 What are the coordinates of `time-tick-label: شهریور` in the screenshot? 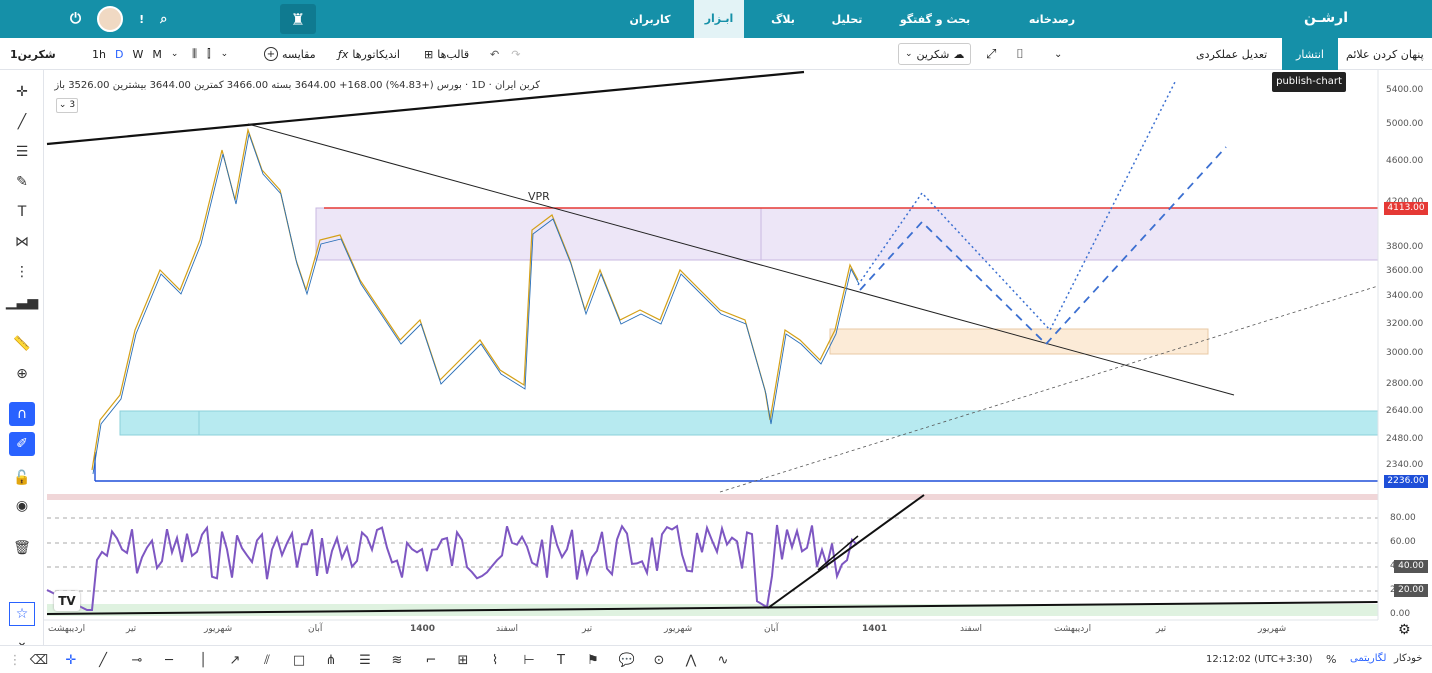 It's located at (218, 629).